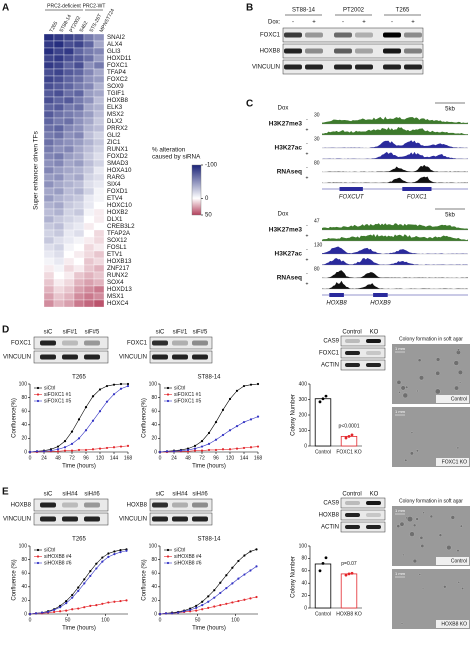 Image resolution: width=474 pixels, height=647 pixels. What do you see at coordinates (24, 601) in the screenshot?
I see `y-tick-label: 20` at bounding box center [24, 601].